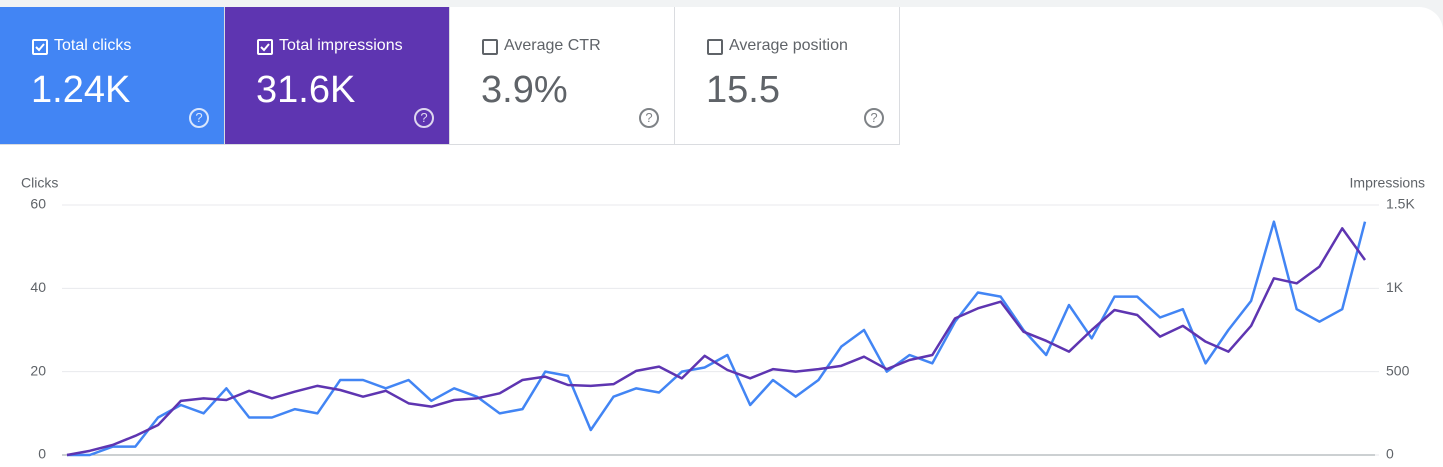 This screenshot has width=1443, height=467. I want to click on y-axis-label: Clicks, so click(39, 183).